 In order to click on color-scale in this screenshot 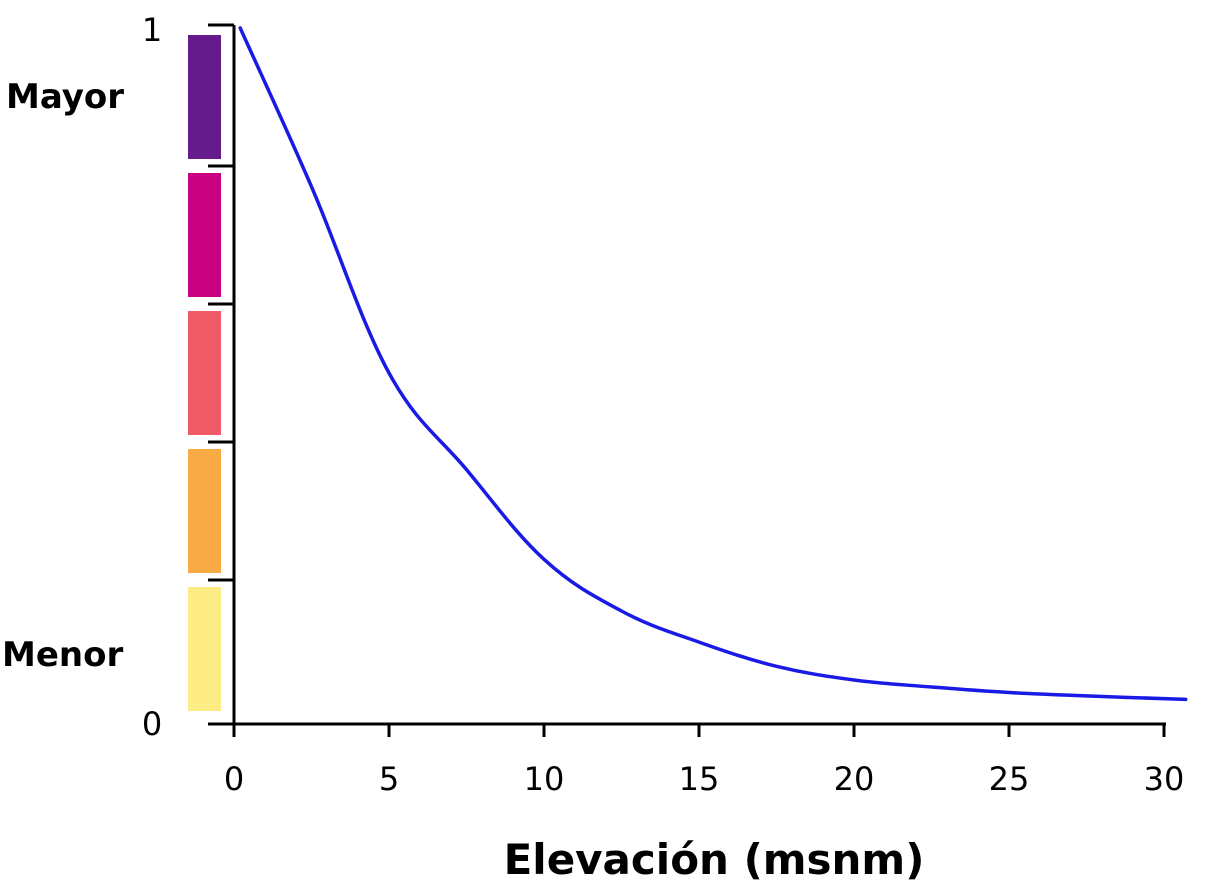, I will do `click(204, 373)`.